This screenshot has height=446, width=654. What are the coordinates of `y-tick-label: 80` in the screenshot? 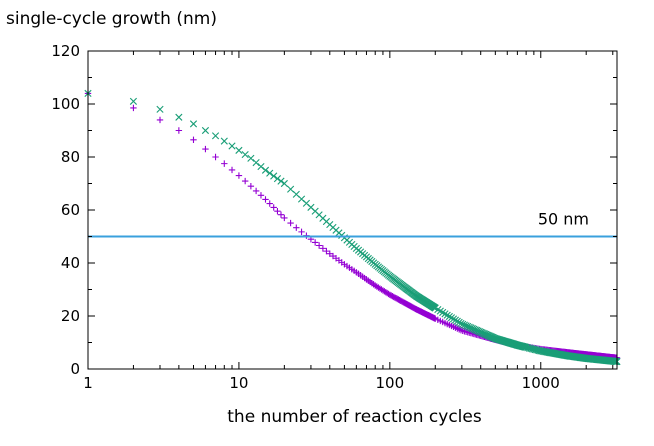 It's located at (70, 157).